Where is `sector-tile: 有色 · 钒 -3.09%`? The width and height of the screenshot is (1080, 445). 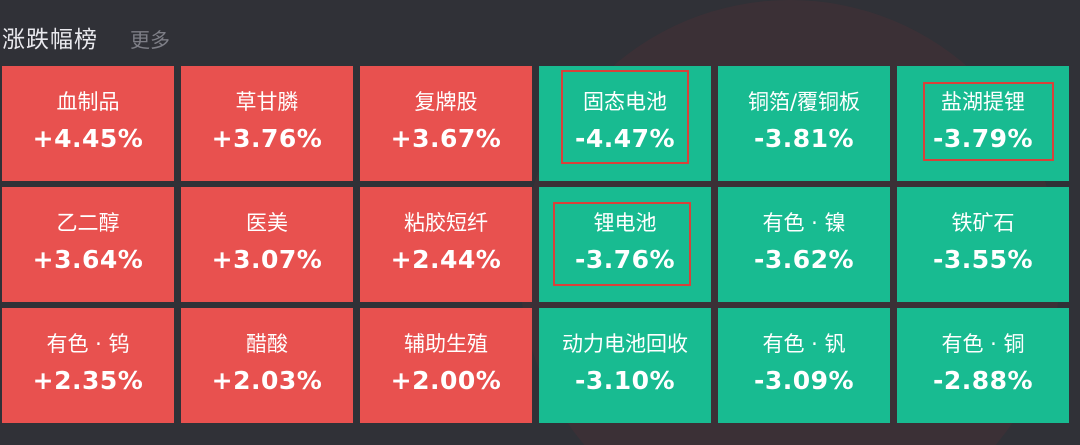 sector-tile: 有色 · 钒 -3.09% is located at coordinates (804, 365).